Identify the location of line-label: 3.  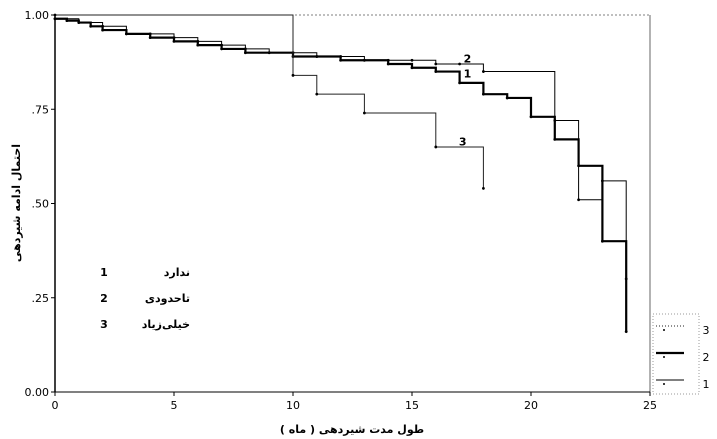
(463, 141).